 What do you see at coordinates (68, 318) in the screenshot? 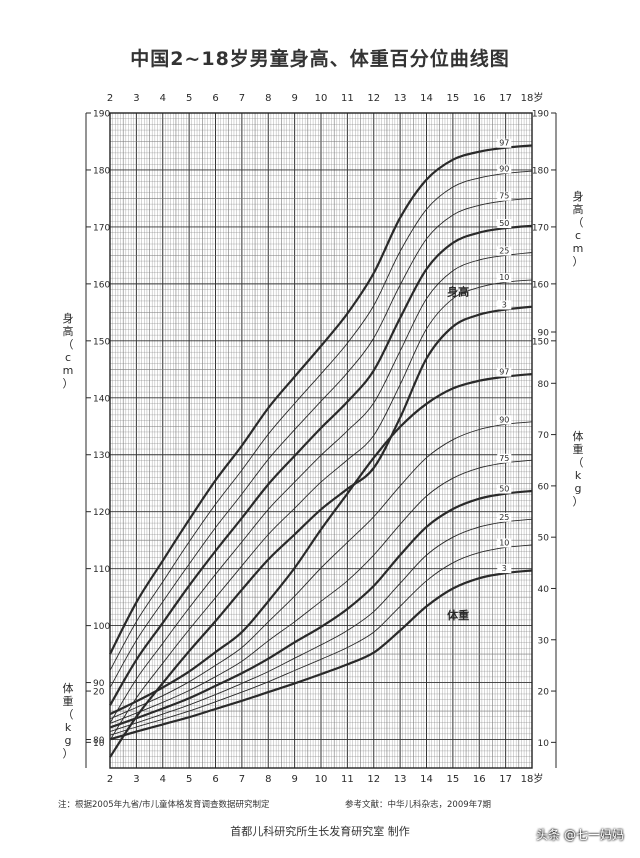
I see `left-height-axis-title-char: 身` at bounding box center [68, 318].